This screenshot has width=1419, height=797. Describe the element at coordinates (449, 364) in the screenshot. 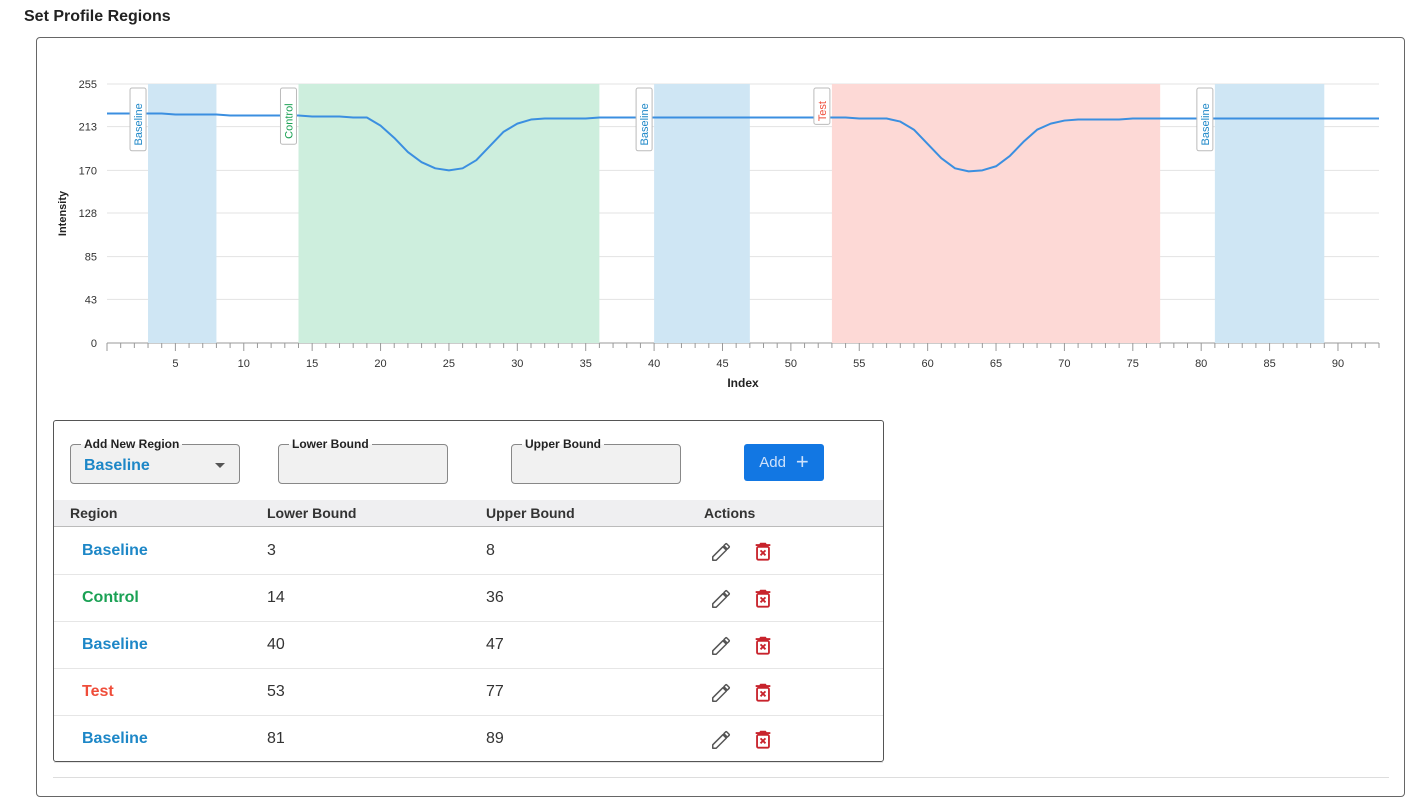

I see `x-tick-label: 25` at that location.